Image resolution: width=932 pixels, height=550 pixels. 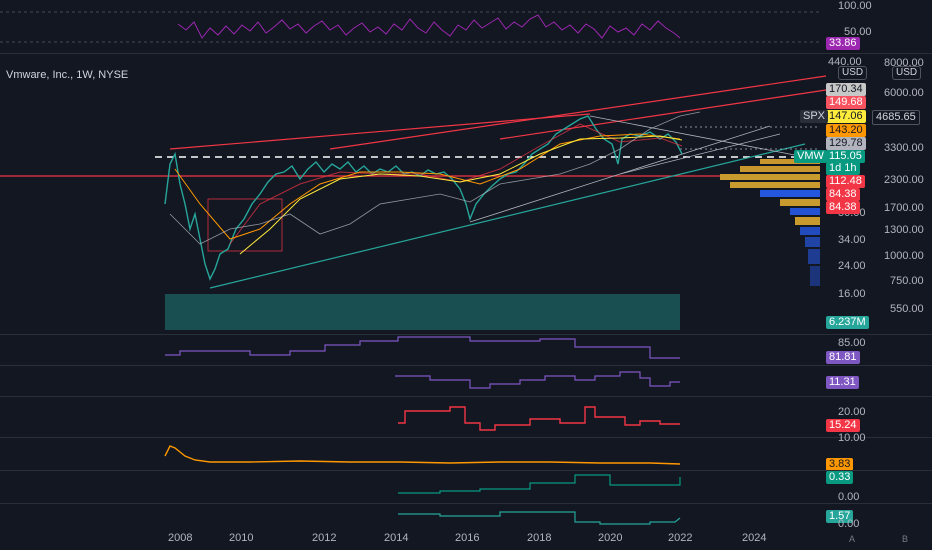 What do you see at coordinates (896, 117) in the screenshot?
I see `spx-value: 4685.65` at bounding box center [896, 117].